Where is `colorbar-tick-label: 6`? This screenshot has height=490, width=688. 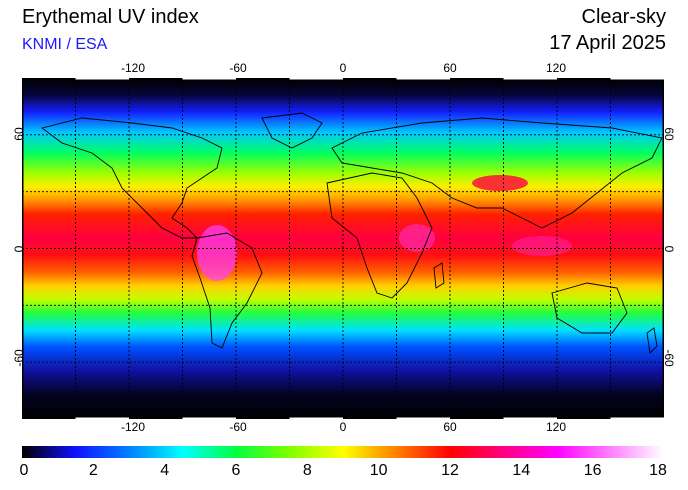 colorbar-tick-label: 6 is located at coordinates (236, 470).